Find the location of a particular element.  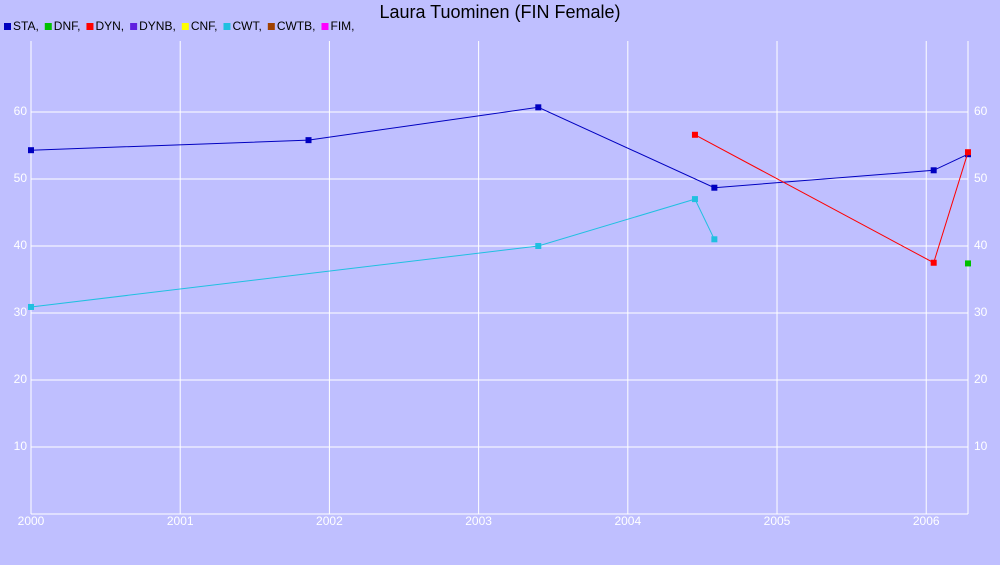

x-tick-label: 2005 is located at coordinates (777, 521).